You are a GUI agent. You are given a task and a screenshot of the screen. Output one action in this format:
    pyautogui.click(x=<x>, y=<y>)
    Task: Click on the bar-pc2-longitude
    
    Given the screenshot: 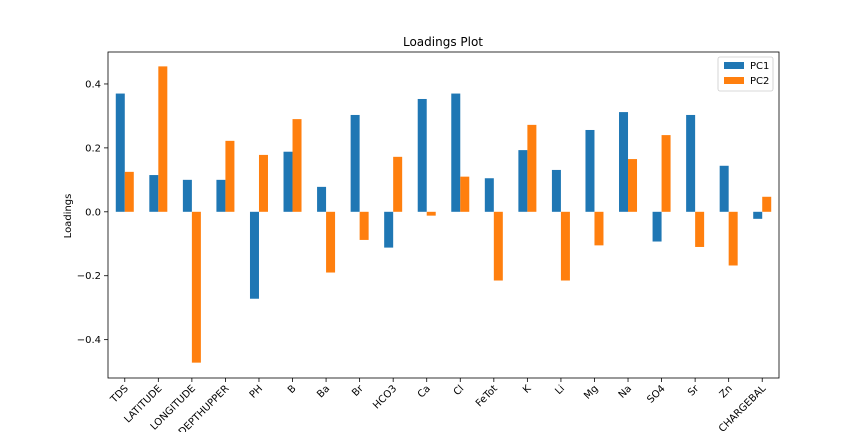 What is the action you would take?
    pyautogui.click(x=196, y=287)
    